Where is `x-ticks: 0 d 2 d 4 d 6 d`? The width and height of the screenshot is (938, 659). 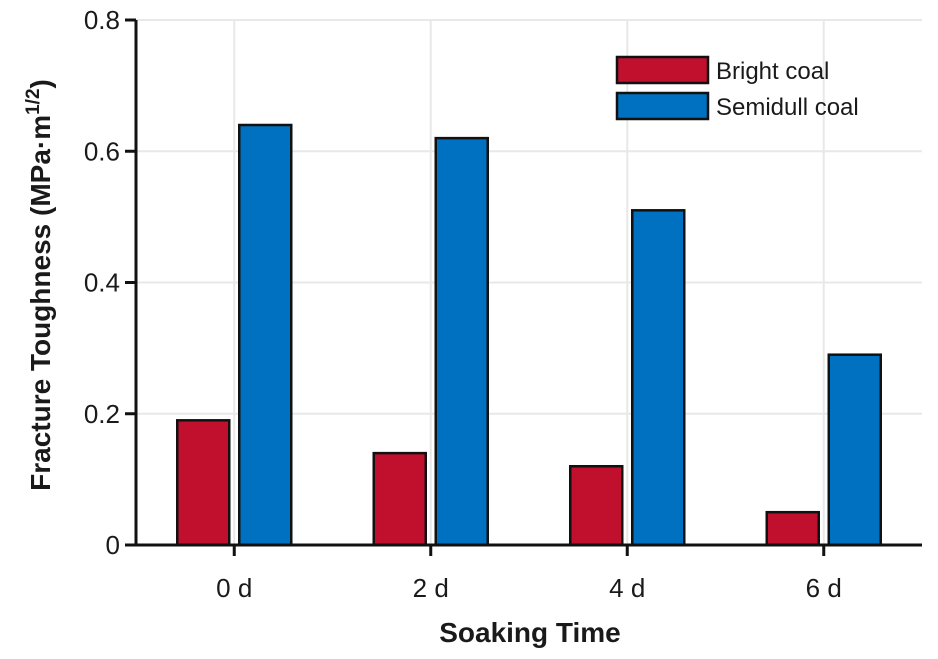
x-ticks: 0 d 2 d 4 d 6 d is located at coordinates (529, 574).